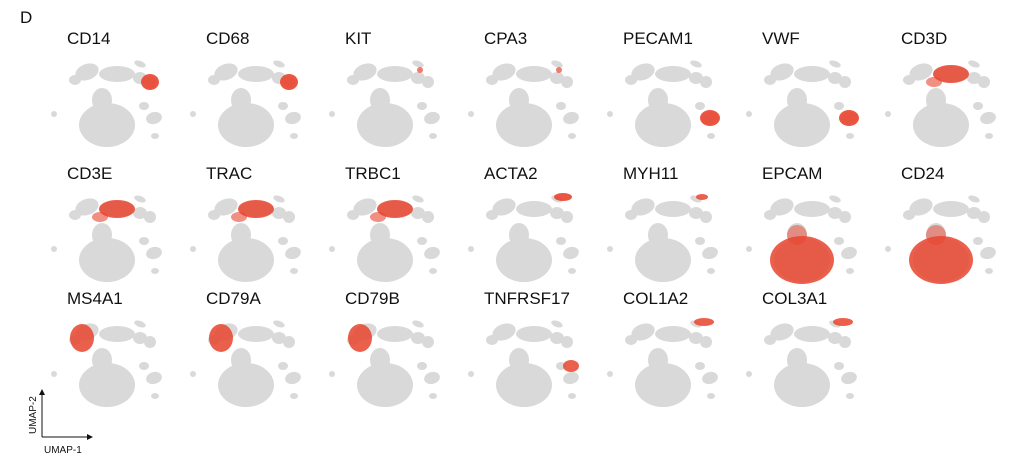  Describe the element at coordinates (794, 298) in the screenshot. I see `gene-title: COL3A1` at that location.